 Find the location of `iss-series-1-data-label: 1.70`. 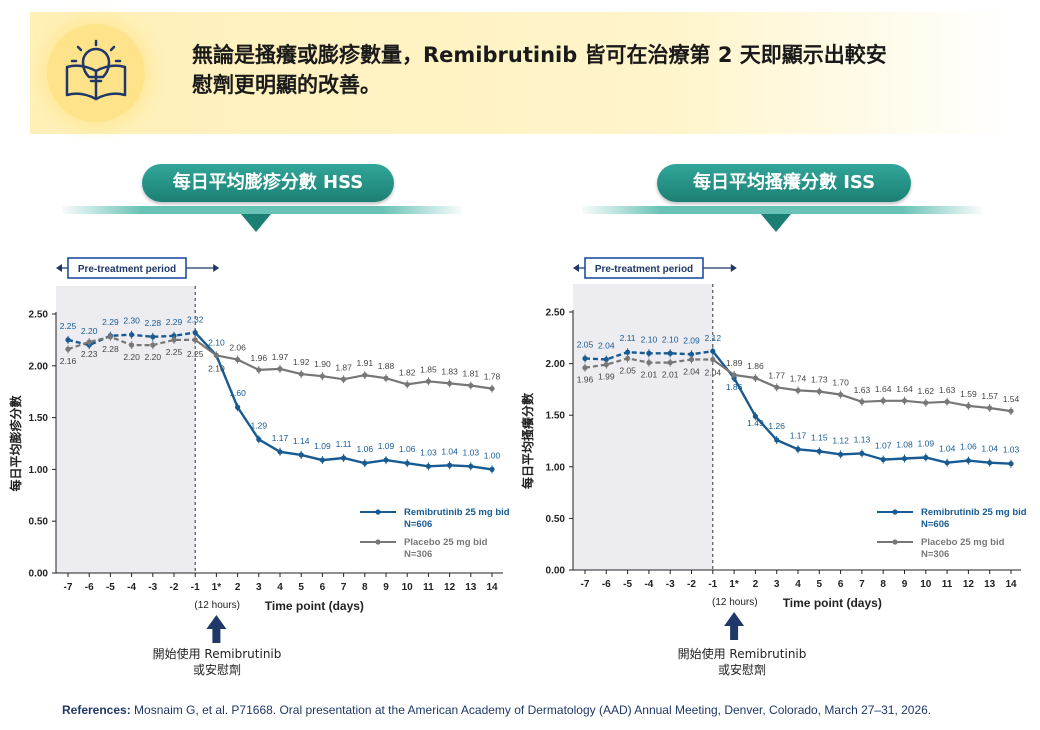

iss-series-1-data-label: 1.70 is located at coordinates (840, 383).